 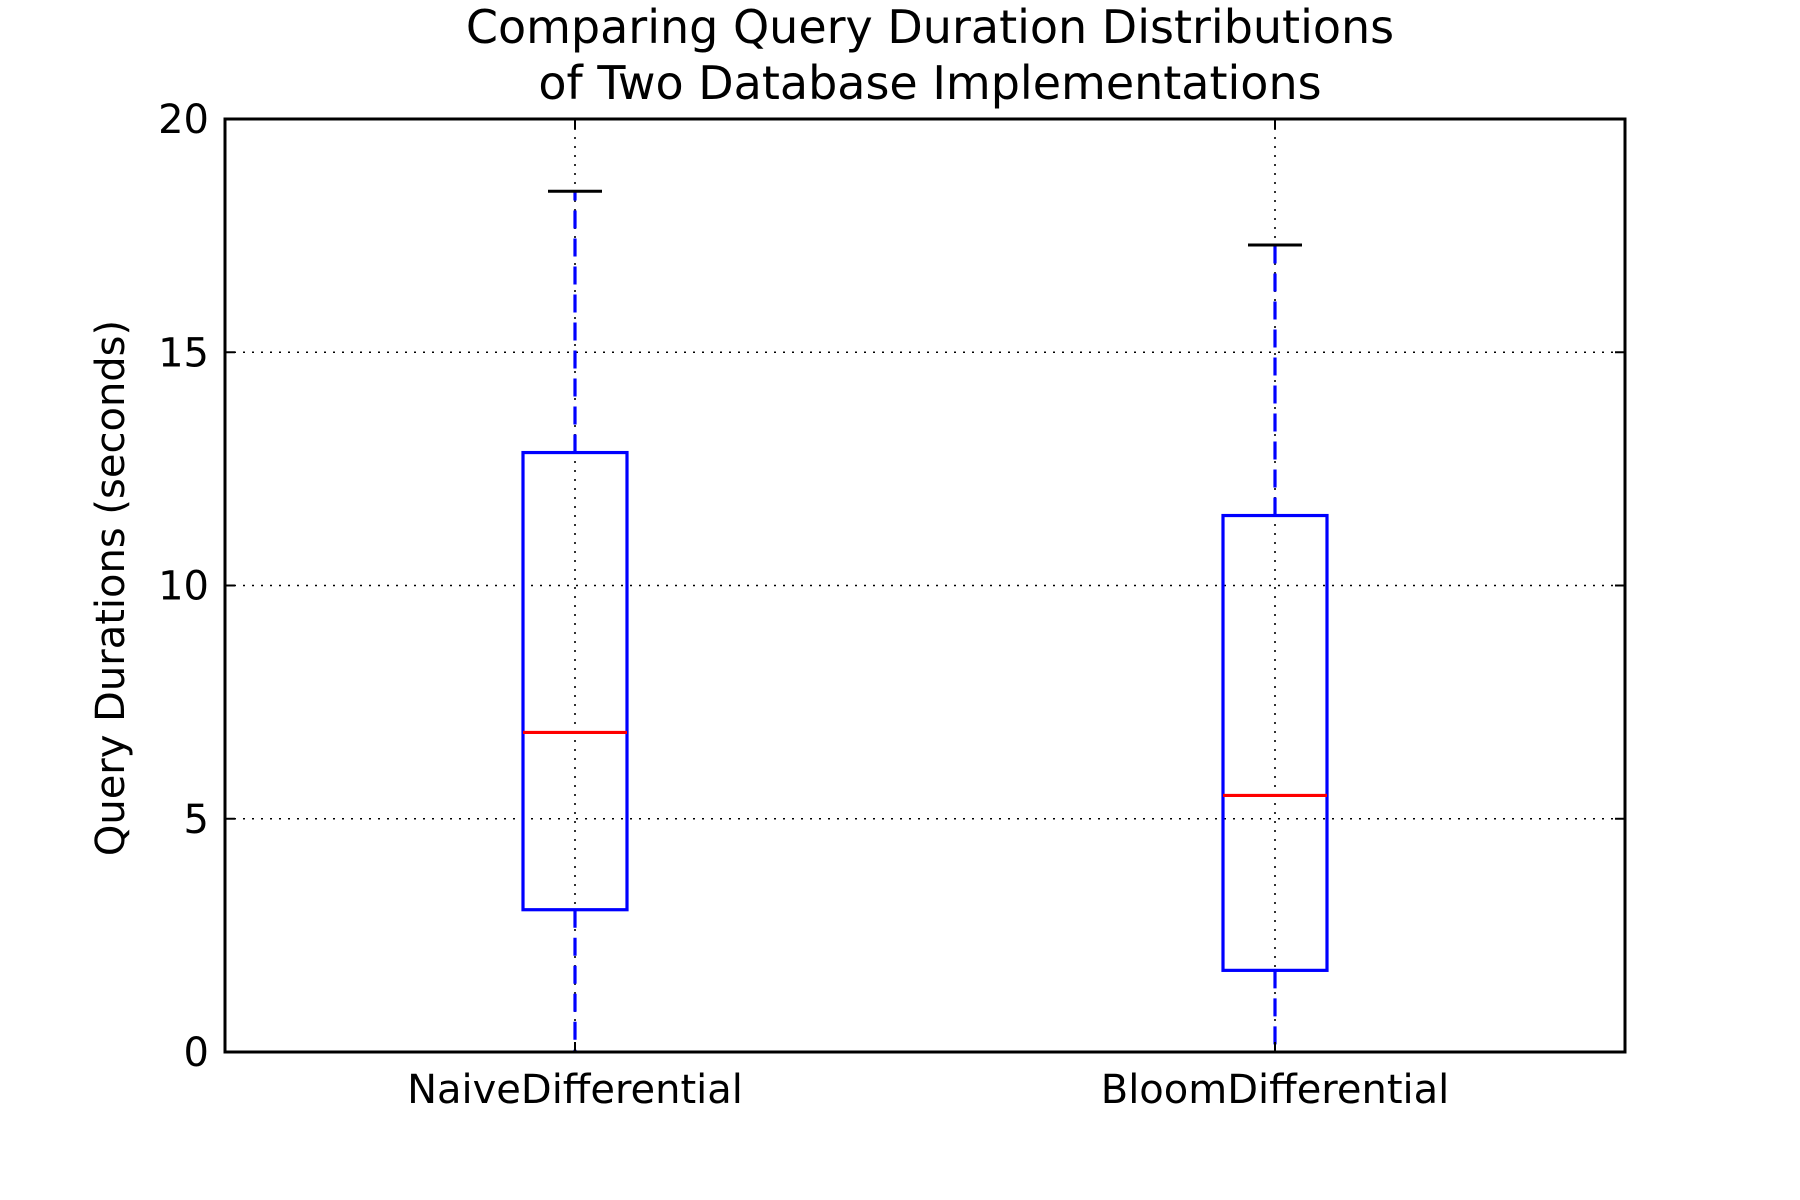 I want to click on y-tick-label-15: 15, so click(x=183, y=353).